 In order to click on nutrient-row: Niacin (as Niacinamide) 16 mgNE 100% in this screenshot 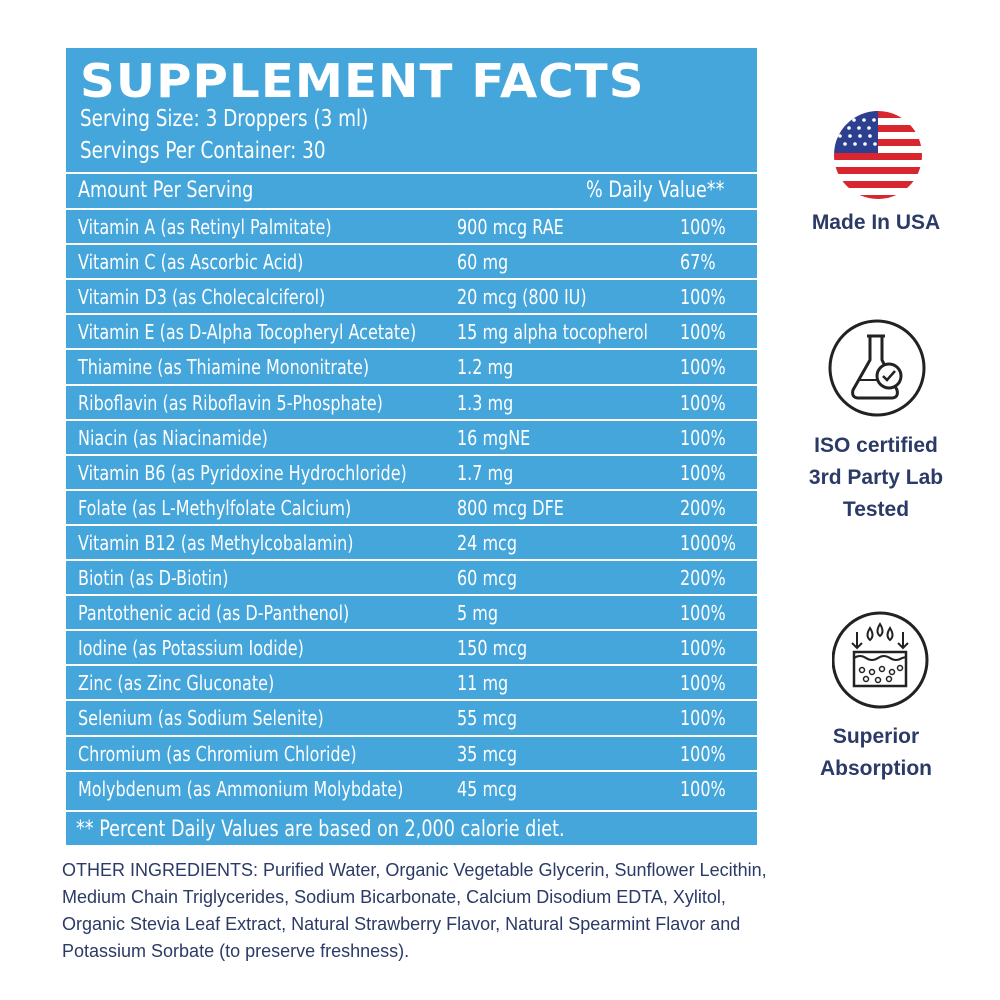, I will do `click(411, 436)`.